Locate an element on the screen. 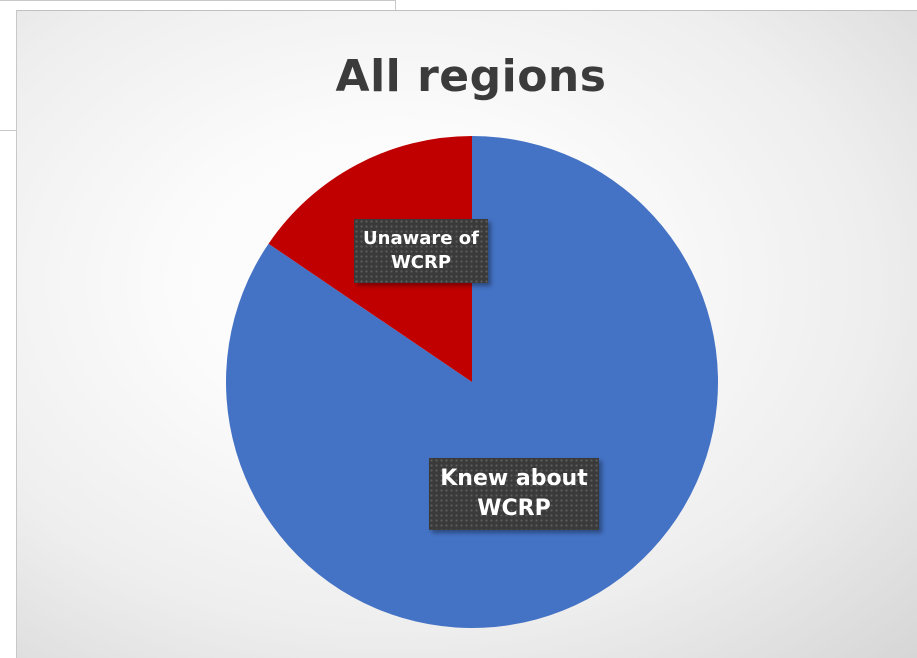  frame-line-left-tick is located at coordinates (8, 130).